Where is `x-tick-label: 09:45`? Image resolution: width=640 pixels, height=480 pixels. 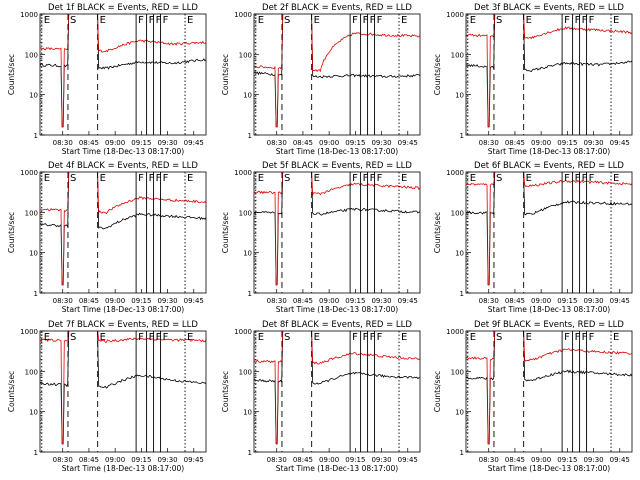
x-tick-label: 09:45 is located at coordinates (620, 460).